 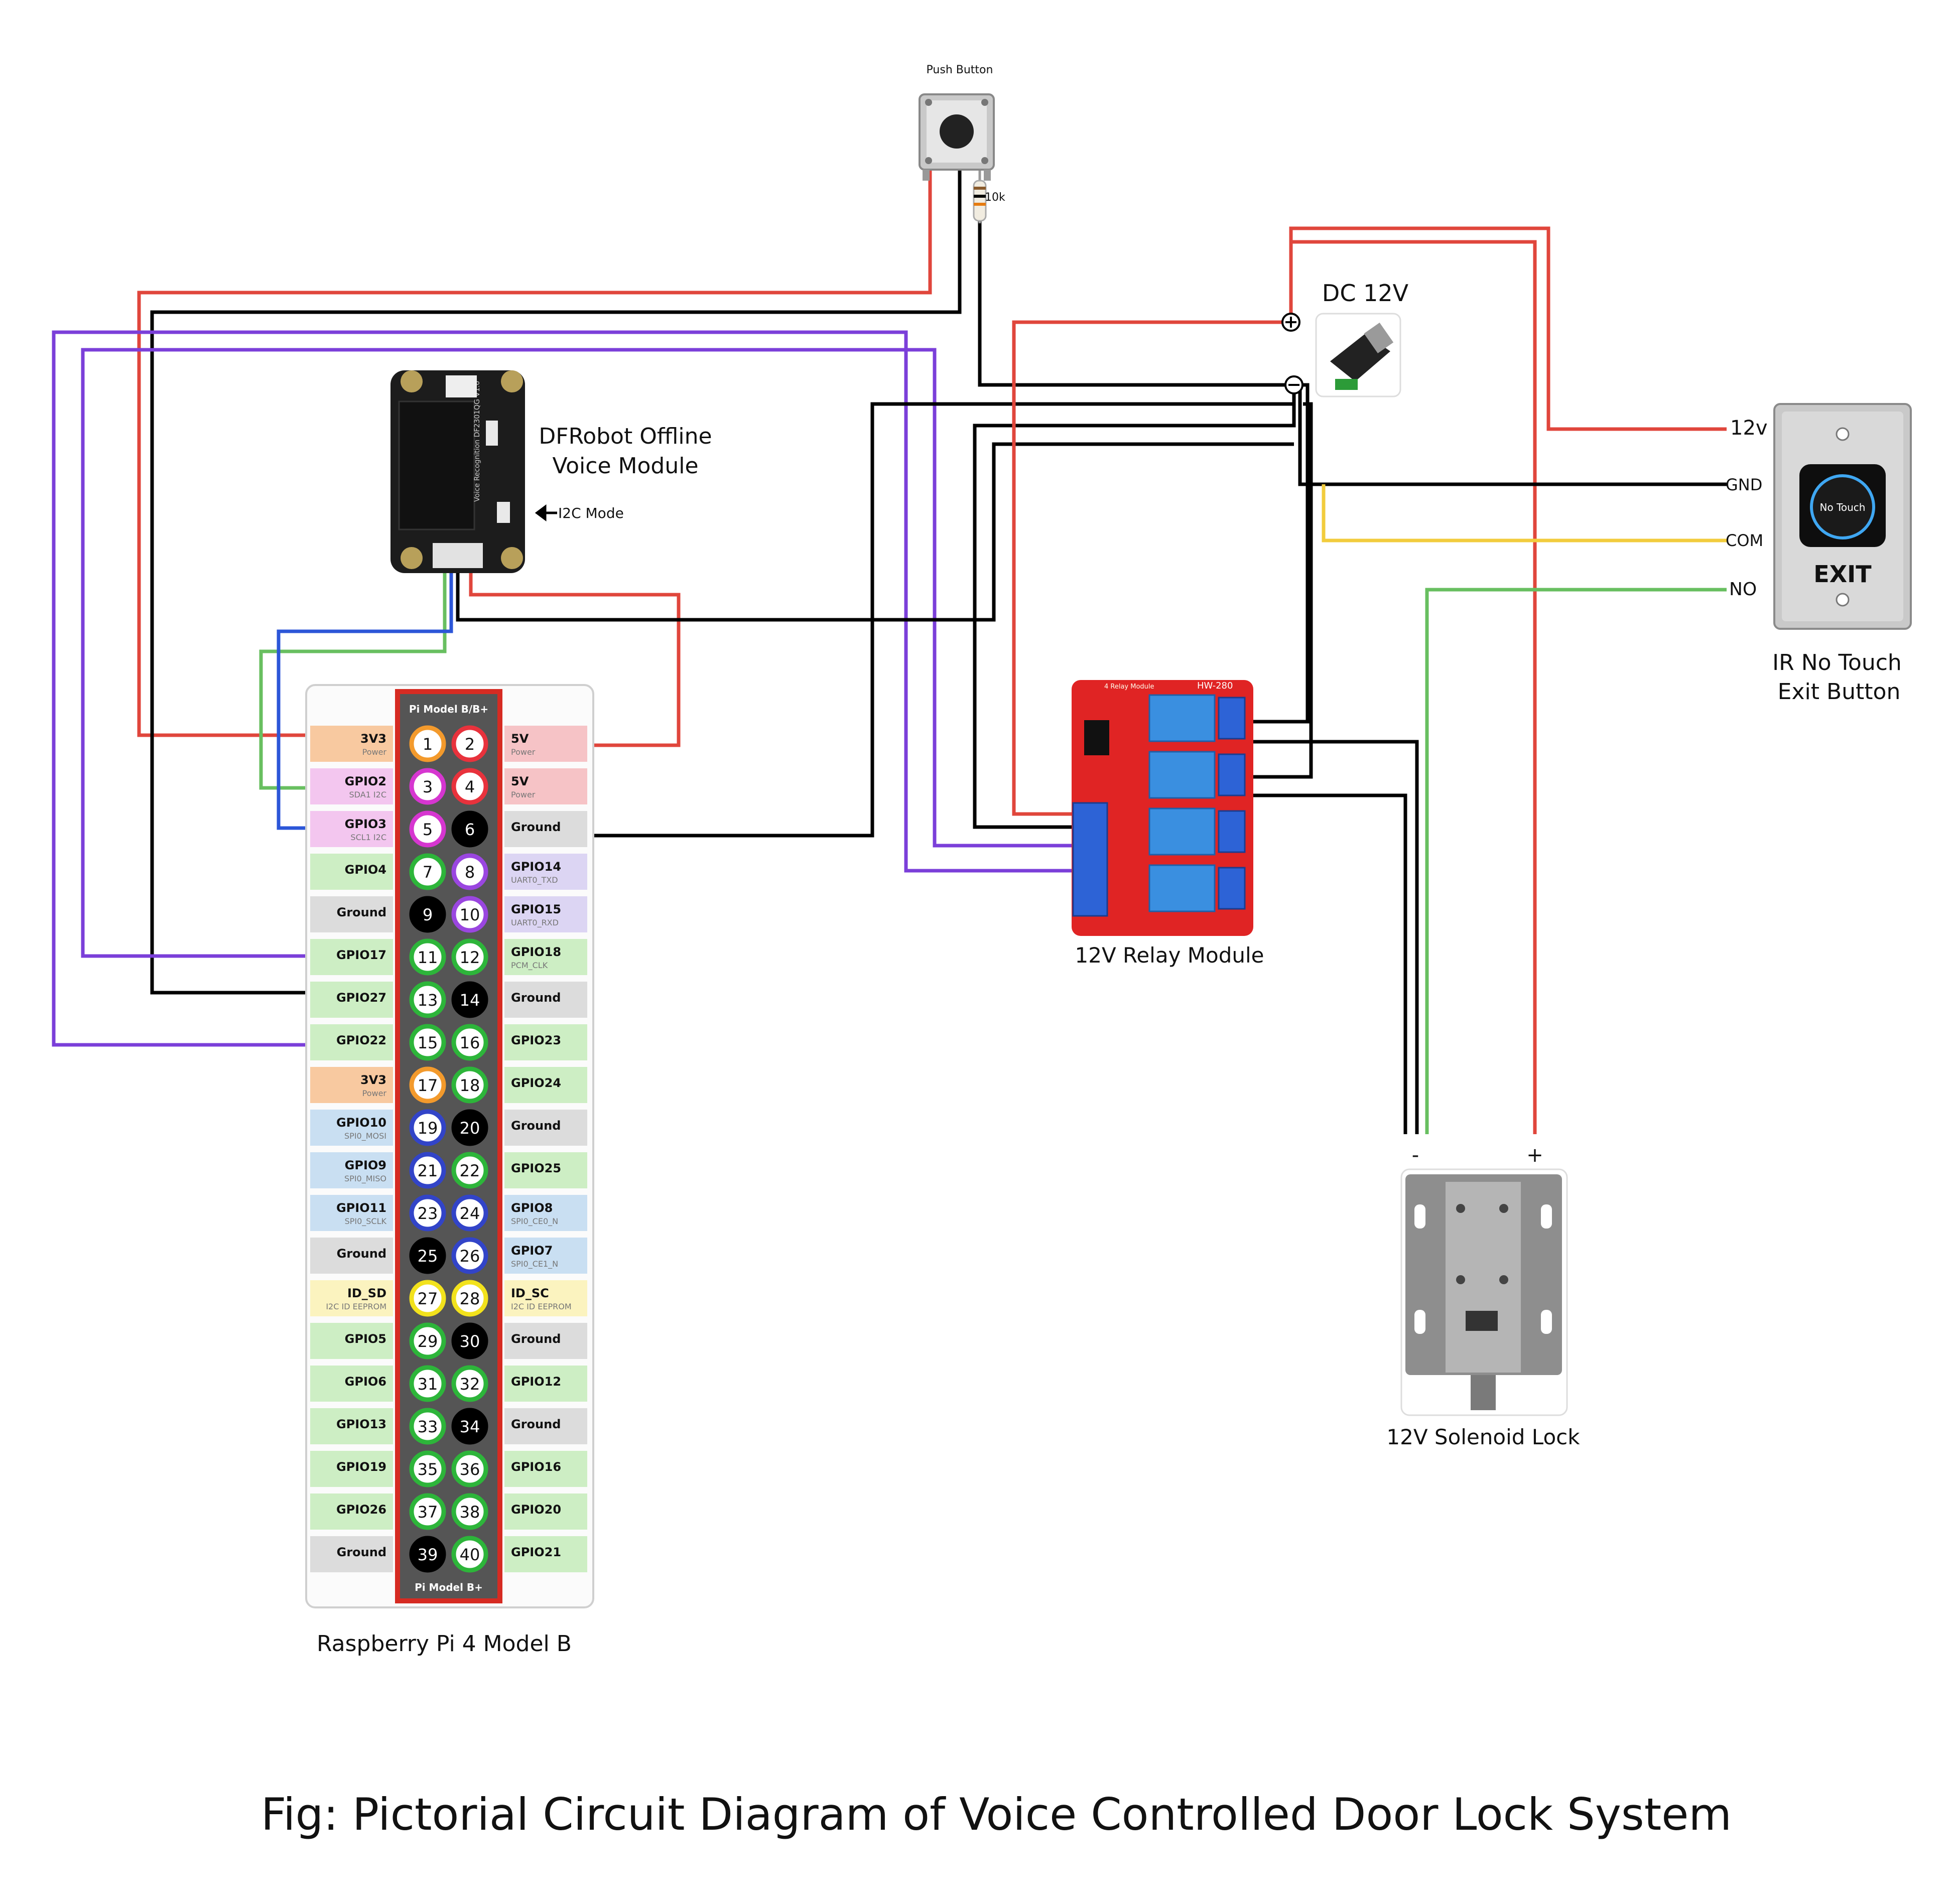 I want to click on relay-blocks, so click(x=1197, y=803).